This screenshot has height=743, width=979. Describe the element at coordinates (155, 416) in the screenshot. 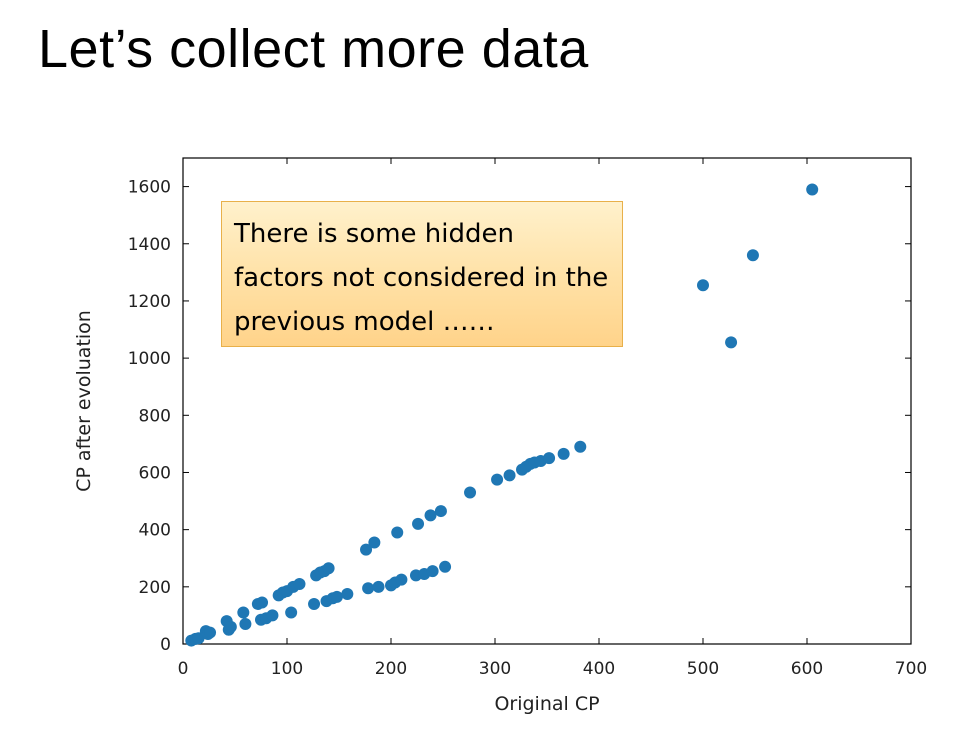

I see `y-tick-label: 800` at that location.